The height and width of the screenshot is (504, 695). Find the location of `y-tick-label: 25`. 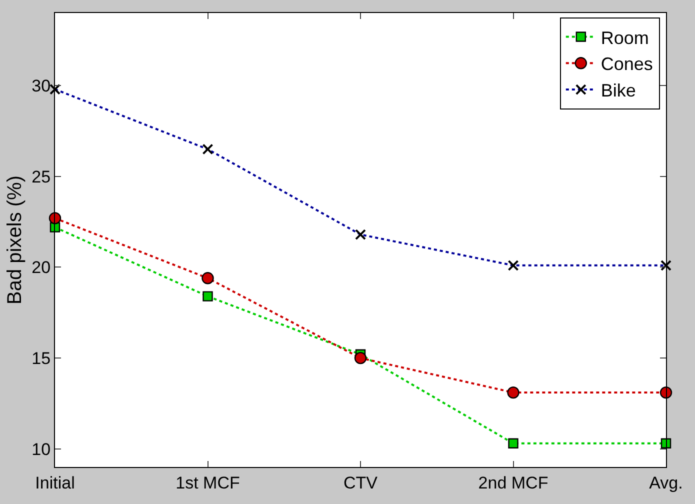

y-tick-label: 25 is located at coordinates (41, 176).